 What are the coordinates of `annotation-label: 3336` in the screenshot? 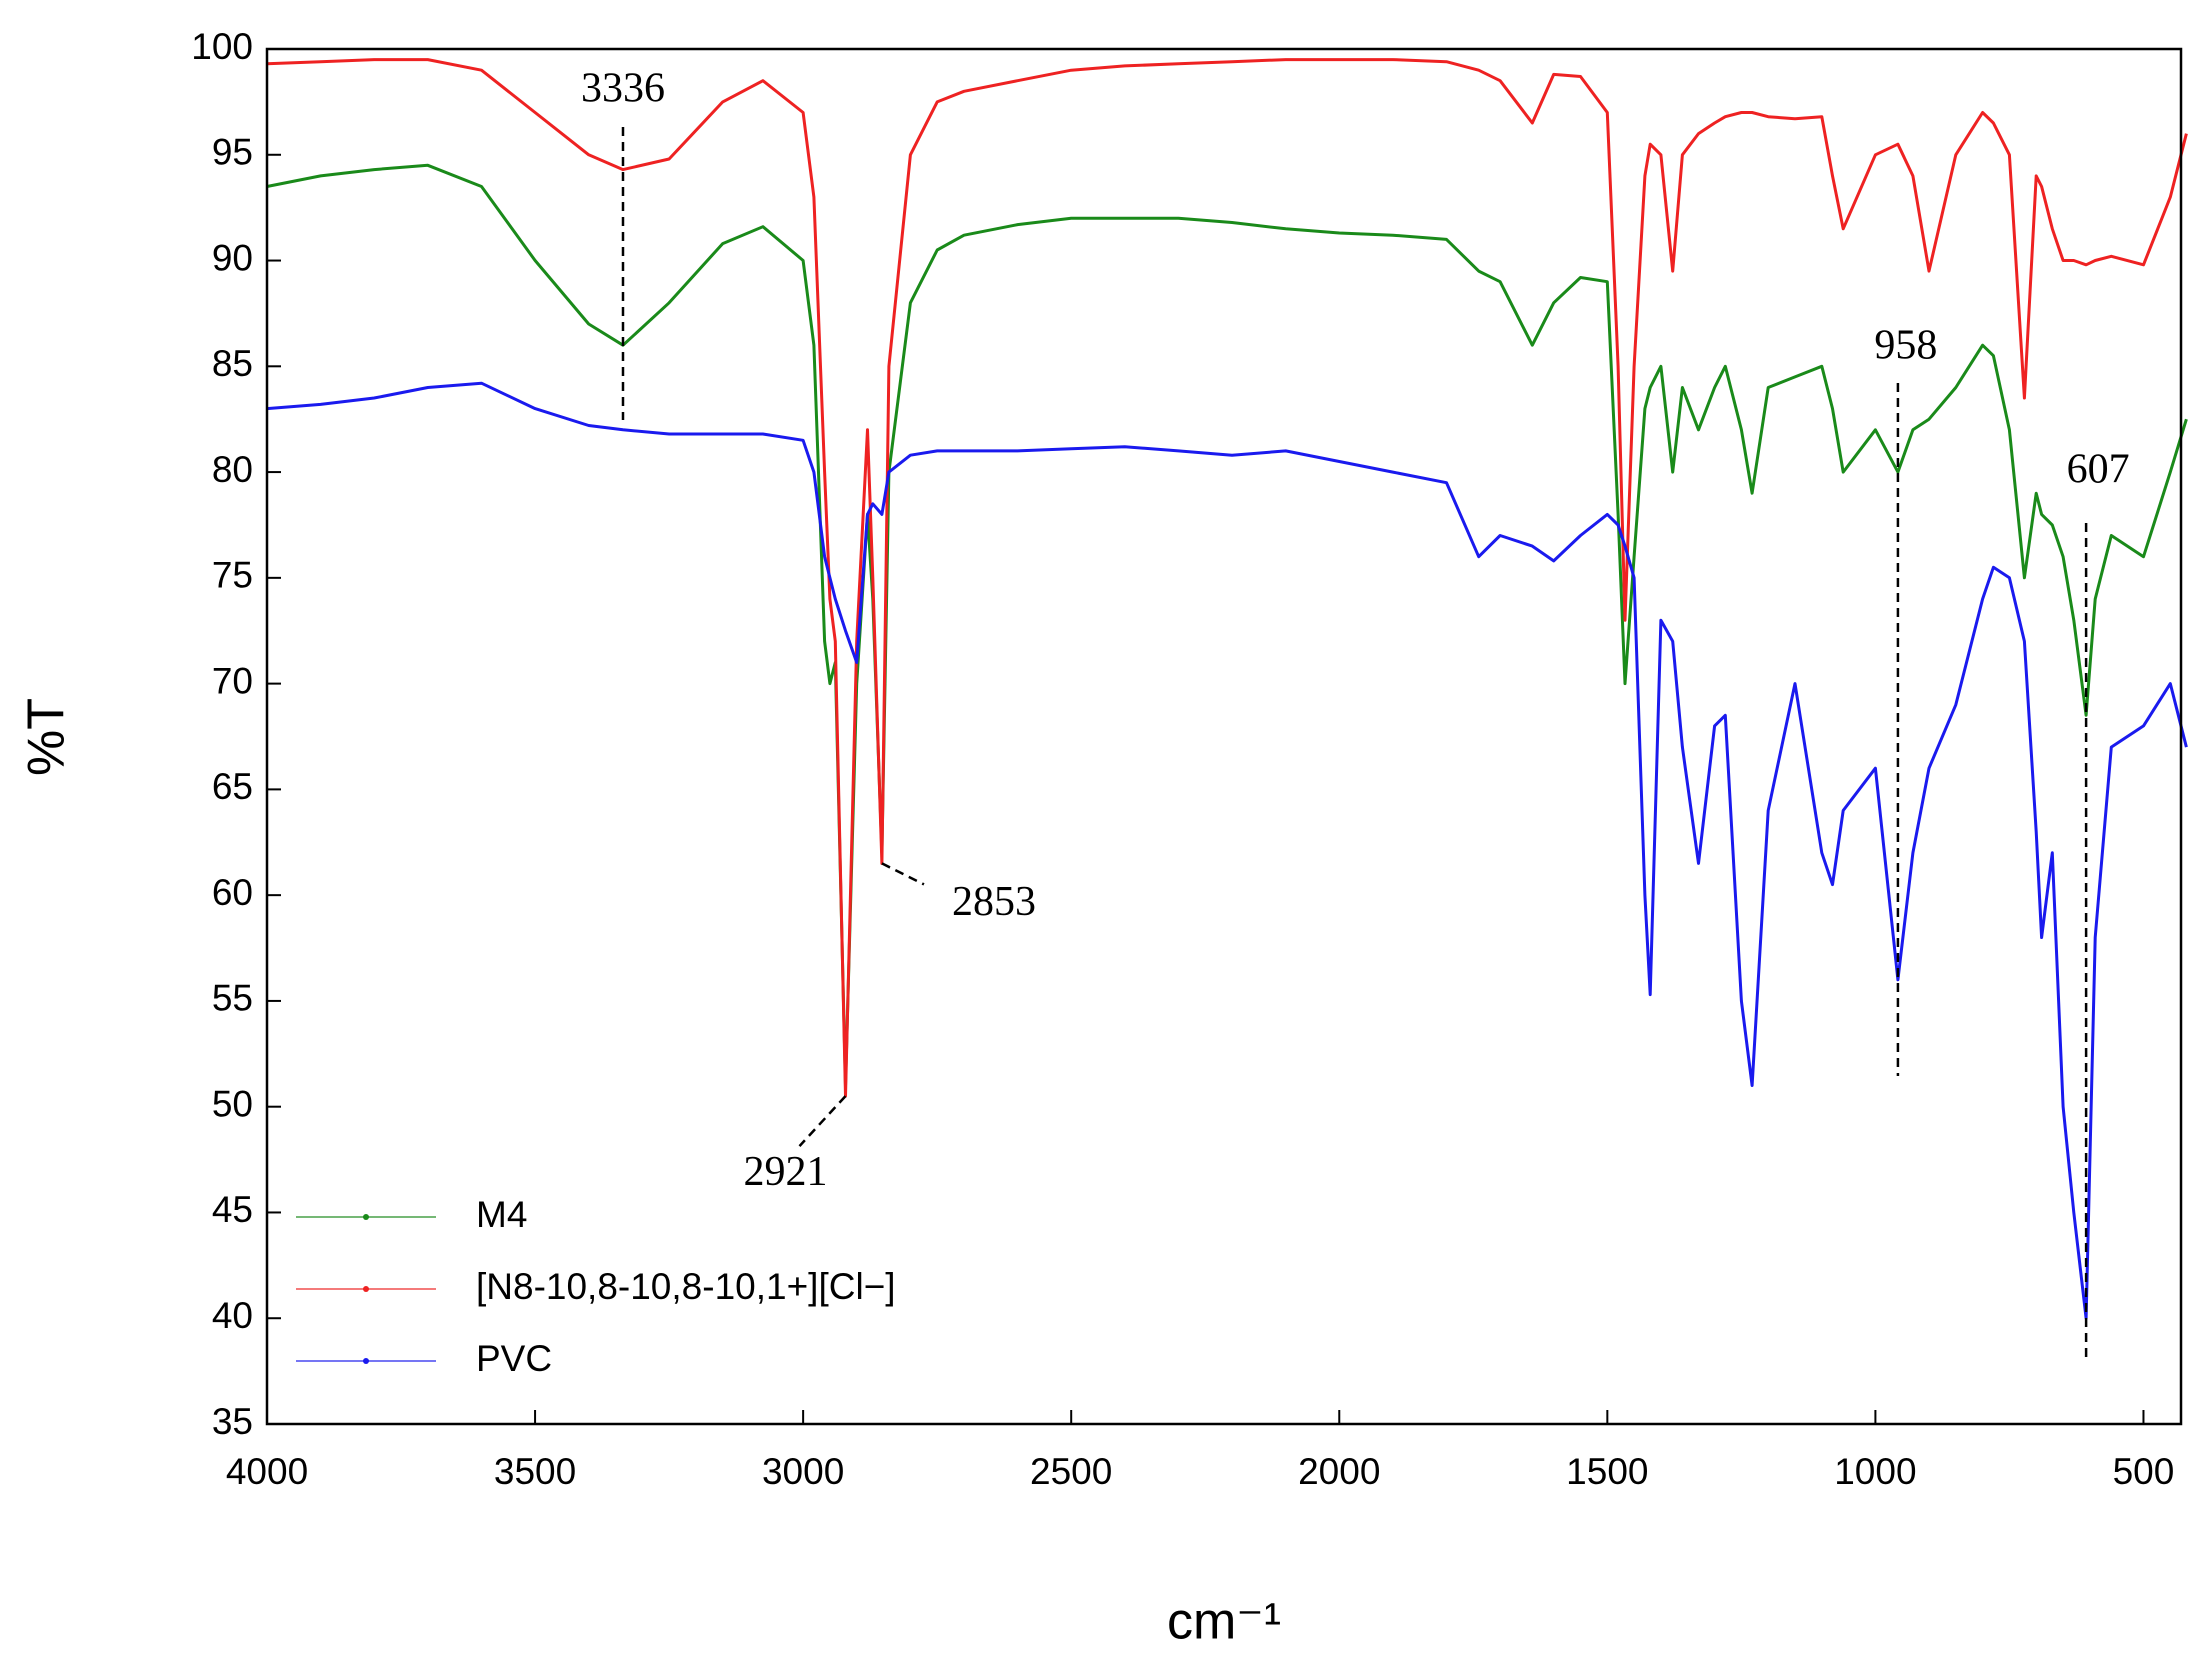 It's located at (623, 89).